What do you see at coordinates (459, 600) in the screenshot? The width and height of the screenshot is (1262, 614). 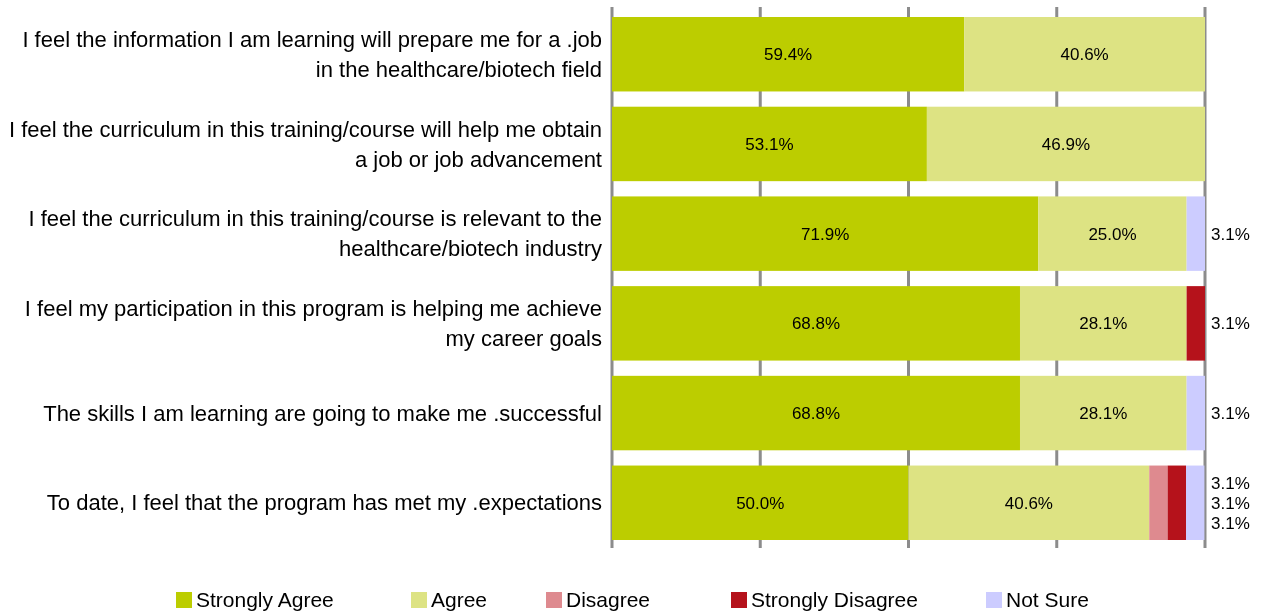 I see `legend-label: Agree` at bounding box center [459, 600].